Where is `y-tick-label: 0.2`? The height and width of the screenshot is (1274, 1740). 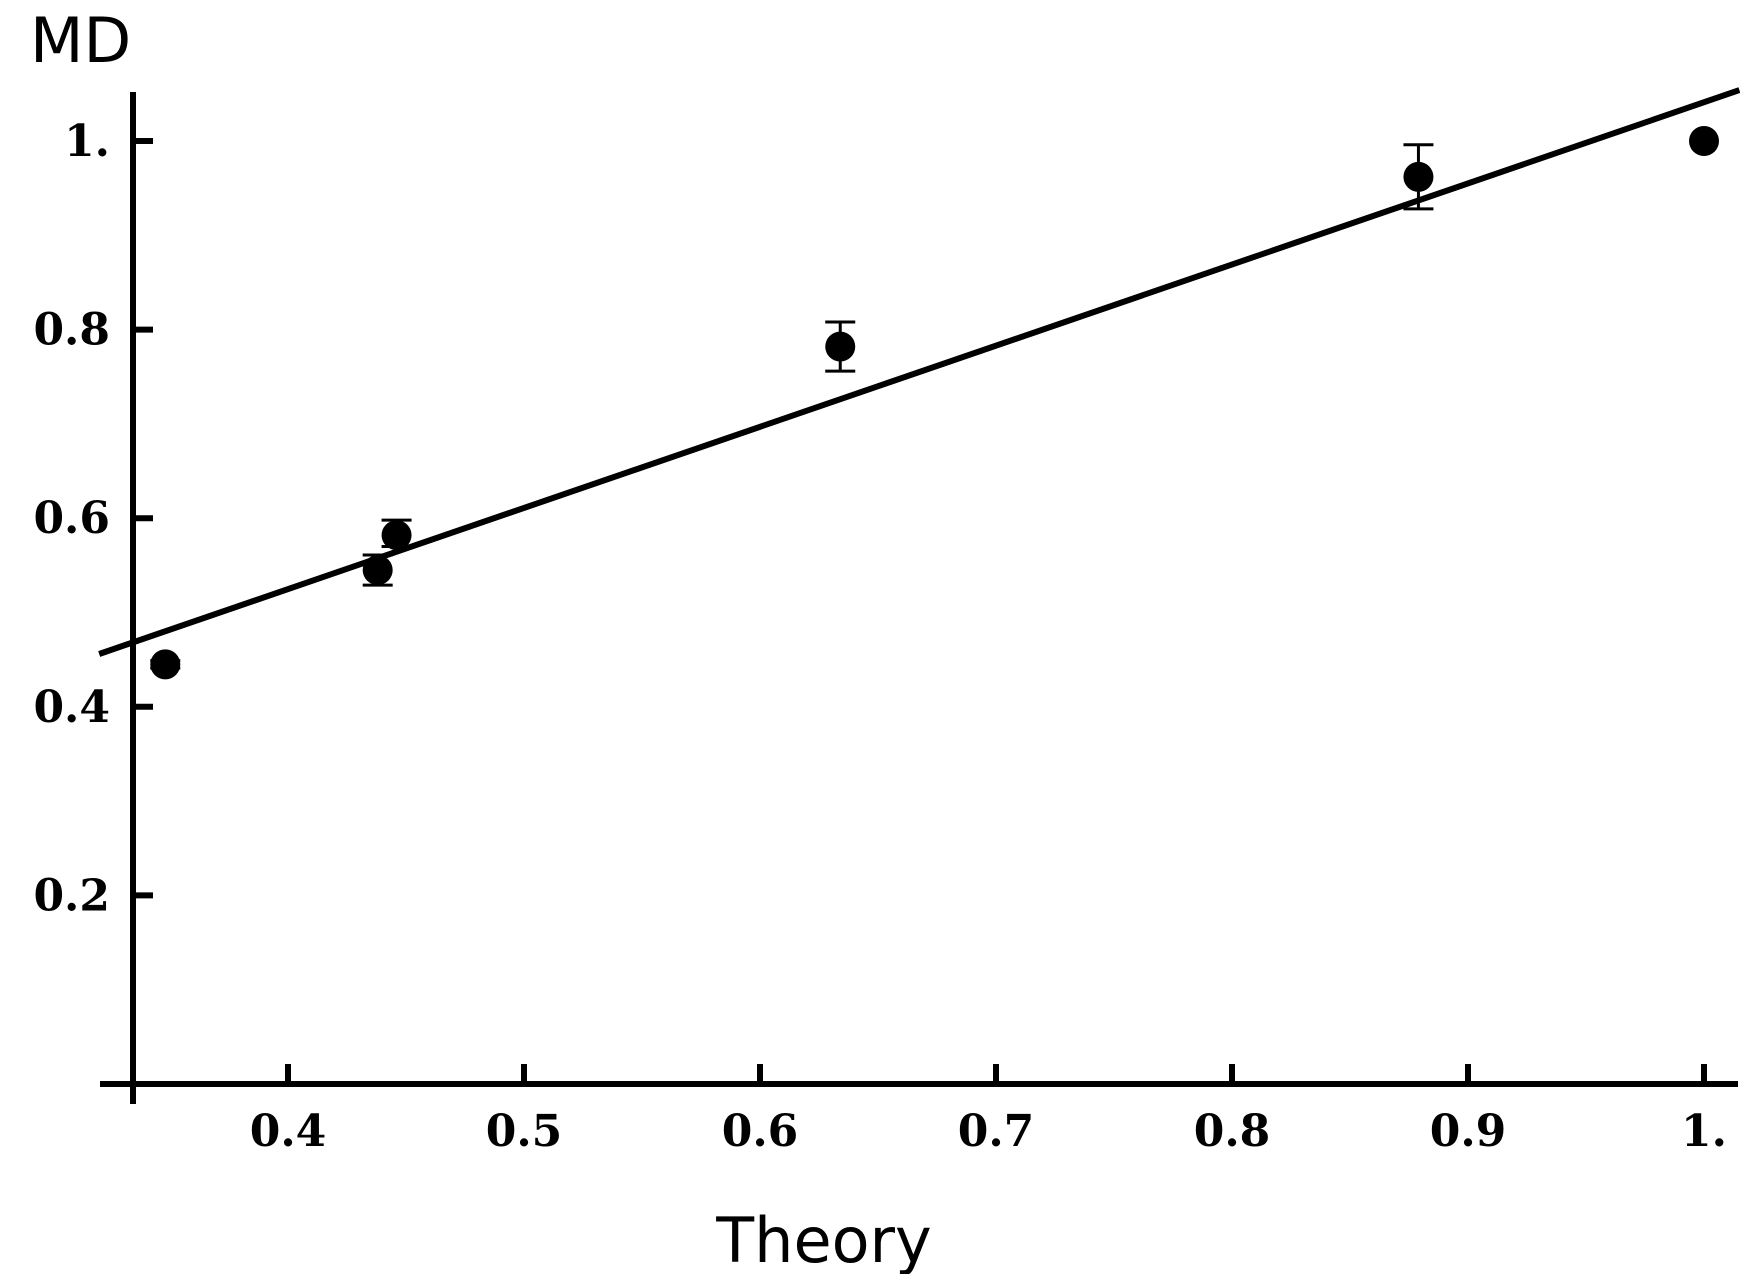 y-tick-label: 0.2 is located at coordinates (71, 895).